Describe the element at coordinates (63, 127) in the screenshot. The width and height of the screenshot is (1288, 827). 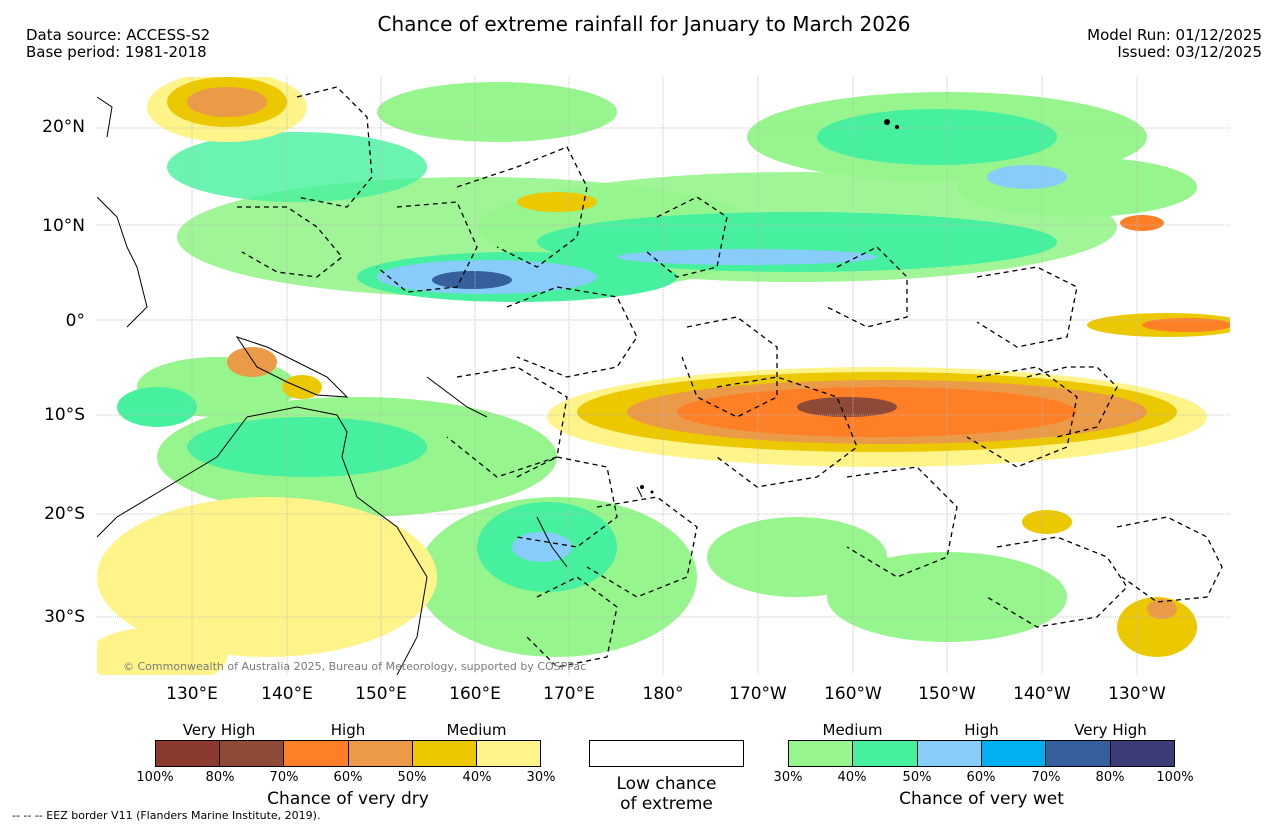
I see `lat-label: 20°N` at that location.